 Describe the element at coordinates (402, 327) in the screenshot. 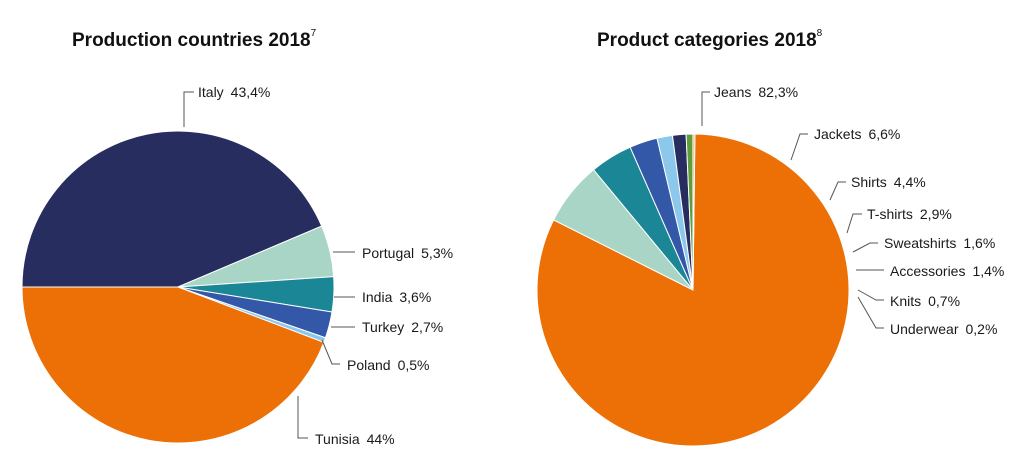

I see `slice-label-turkey: Turkey 2,7%` at that location.